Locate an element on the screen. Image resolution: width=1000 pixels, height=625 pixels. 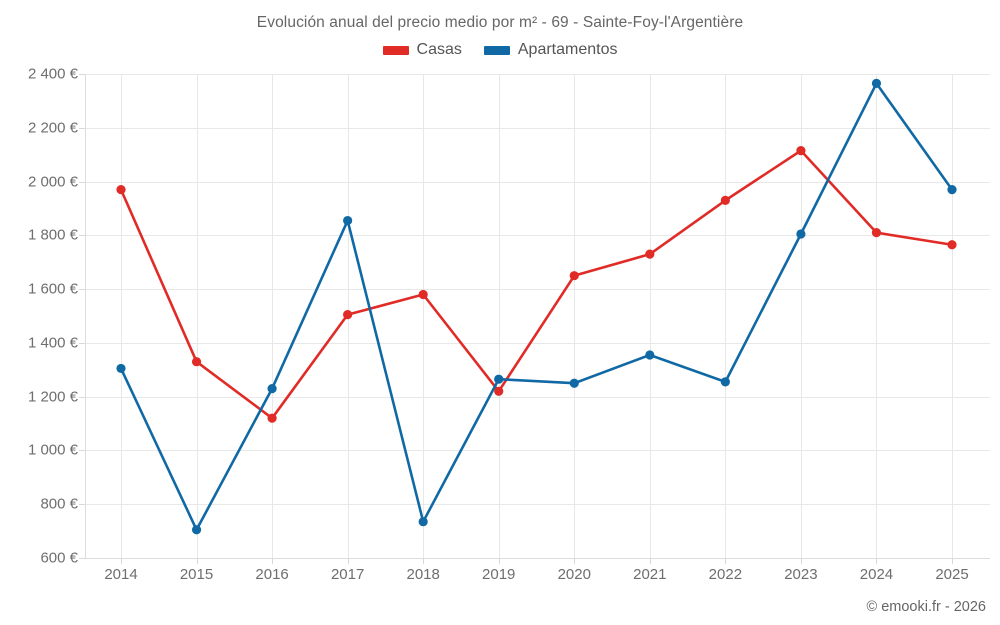
y-tick-label: 1 400 € is located at coordinates (52, 343).